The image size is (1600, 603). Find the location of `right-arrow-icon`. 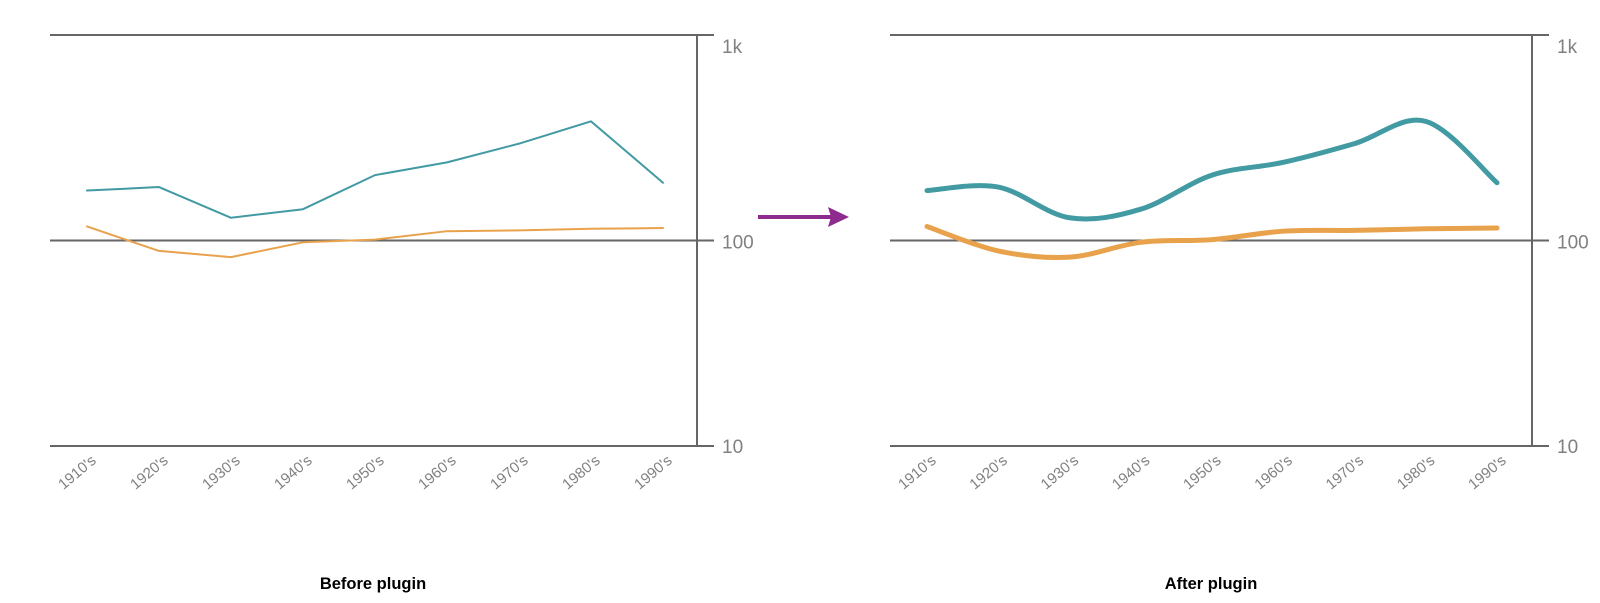

right-arrow-icon is located at coordinates (803, 217).